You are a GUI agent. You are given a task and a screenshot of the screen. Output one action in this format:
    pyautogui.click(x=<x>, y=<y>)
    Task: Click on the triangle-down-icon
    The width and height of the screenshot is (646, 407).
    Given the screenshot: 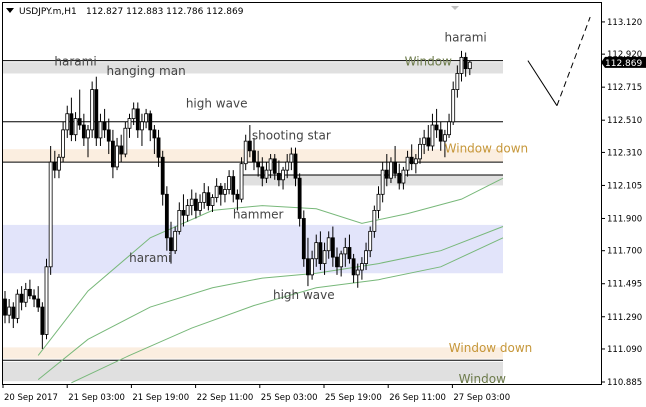 What is the action you would take?
    pyautogui.click(x=10, y=10)
    